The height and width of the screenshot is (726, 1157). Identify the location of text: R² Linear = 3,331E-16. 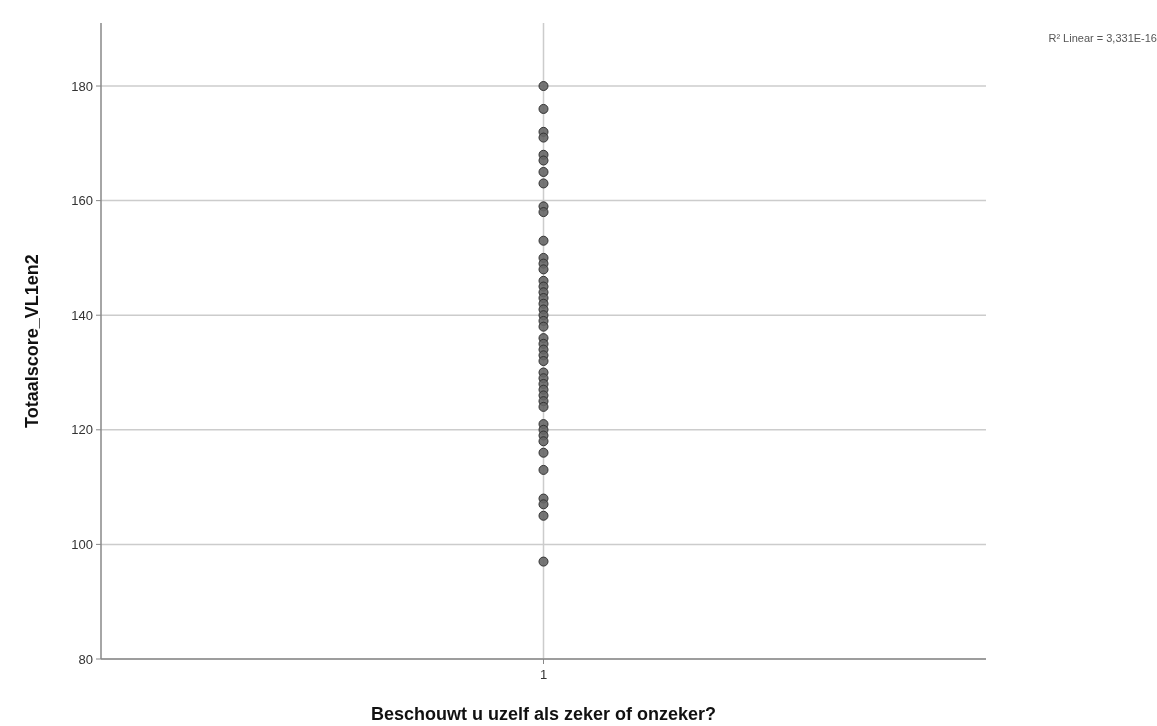
(1102, 38).